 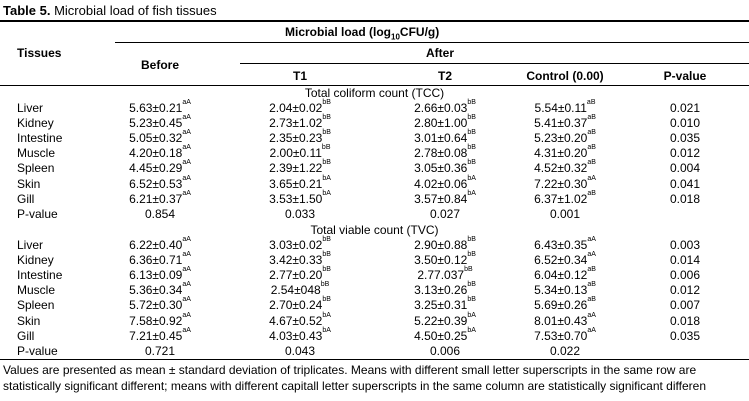 What do you see at coordinates (441, 198) in the screenshot?
I see `cell-value: 3.57±0.84` at bounding box center [441, 198].